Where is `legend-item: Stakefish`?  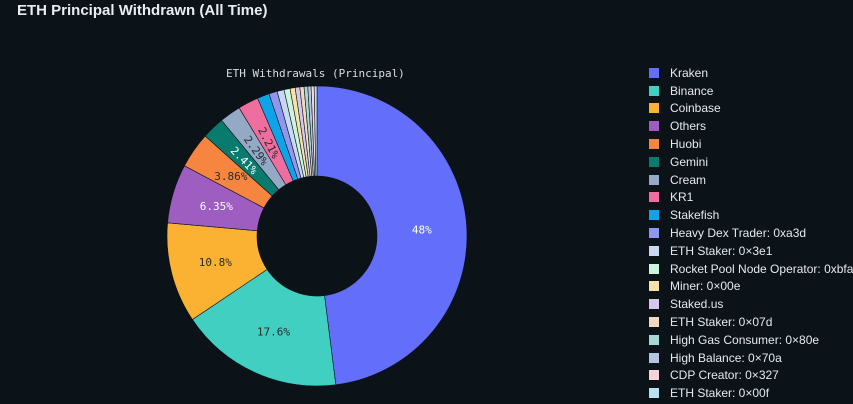
legend-item: Stakefish is located at coordinates (751, 215).